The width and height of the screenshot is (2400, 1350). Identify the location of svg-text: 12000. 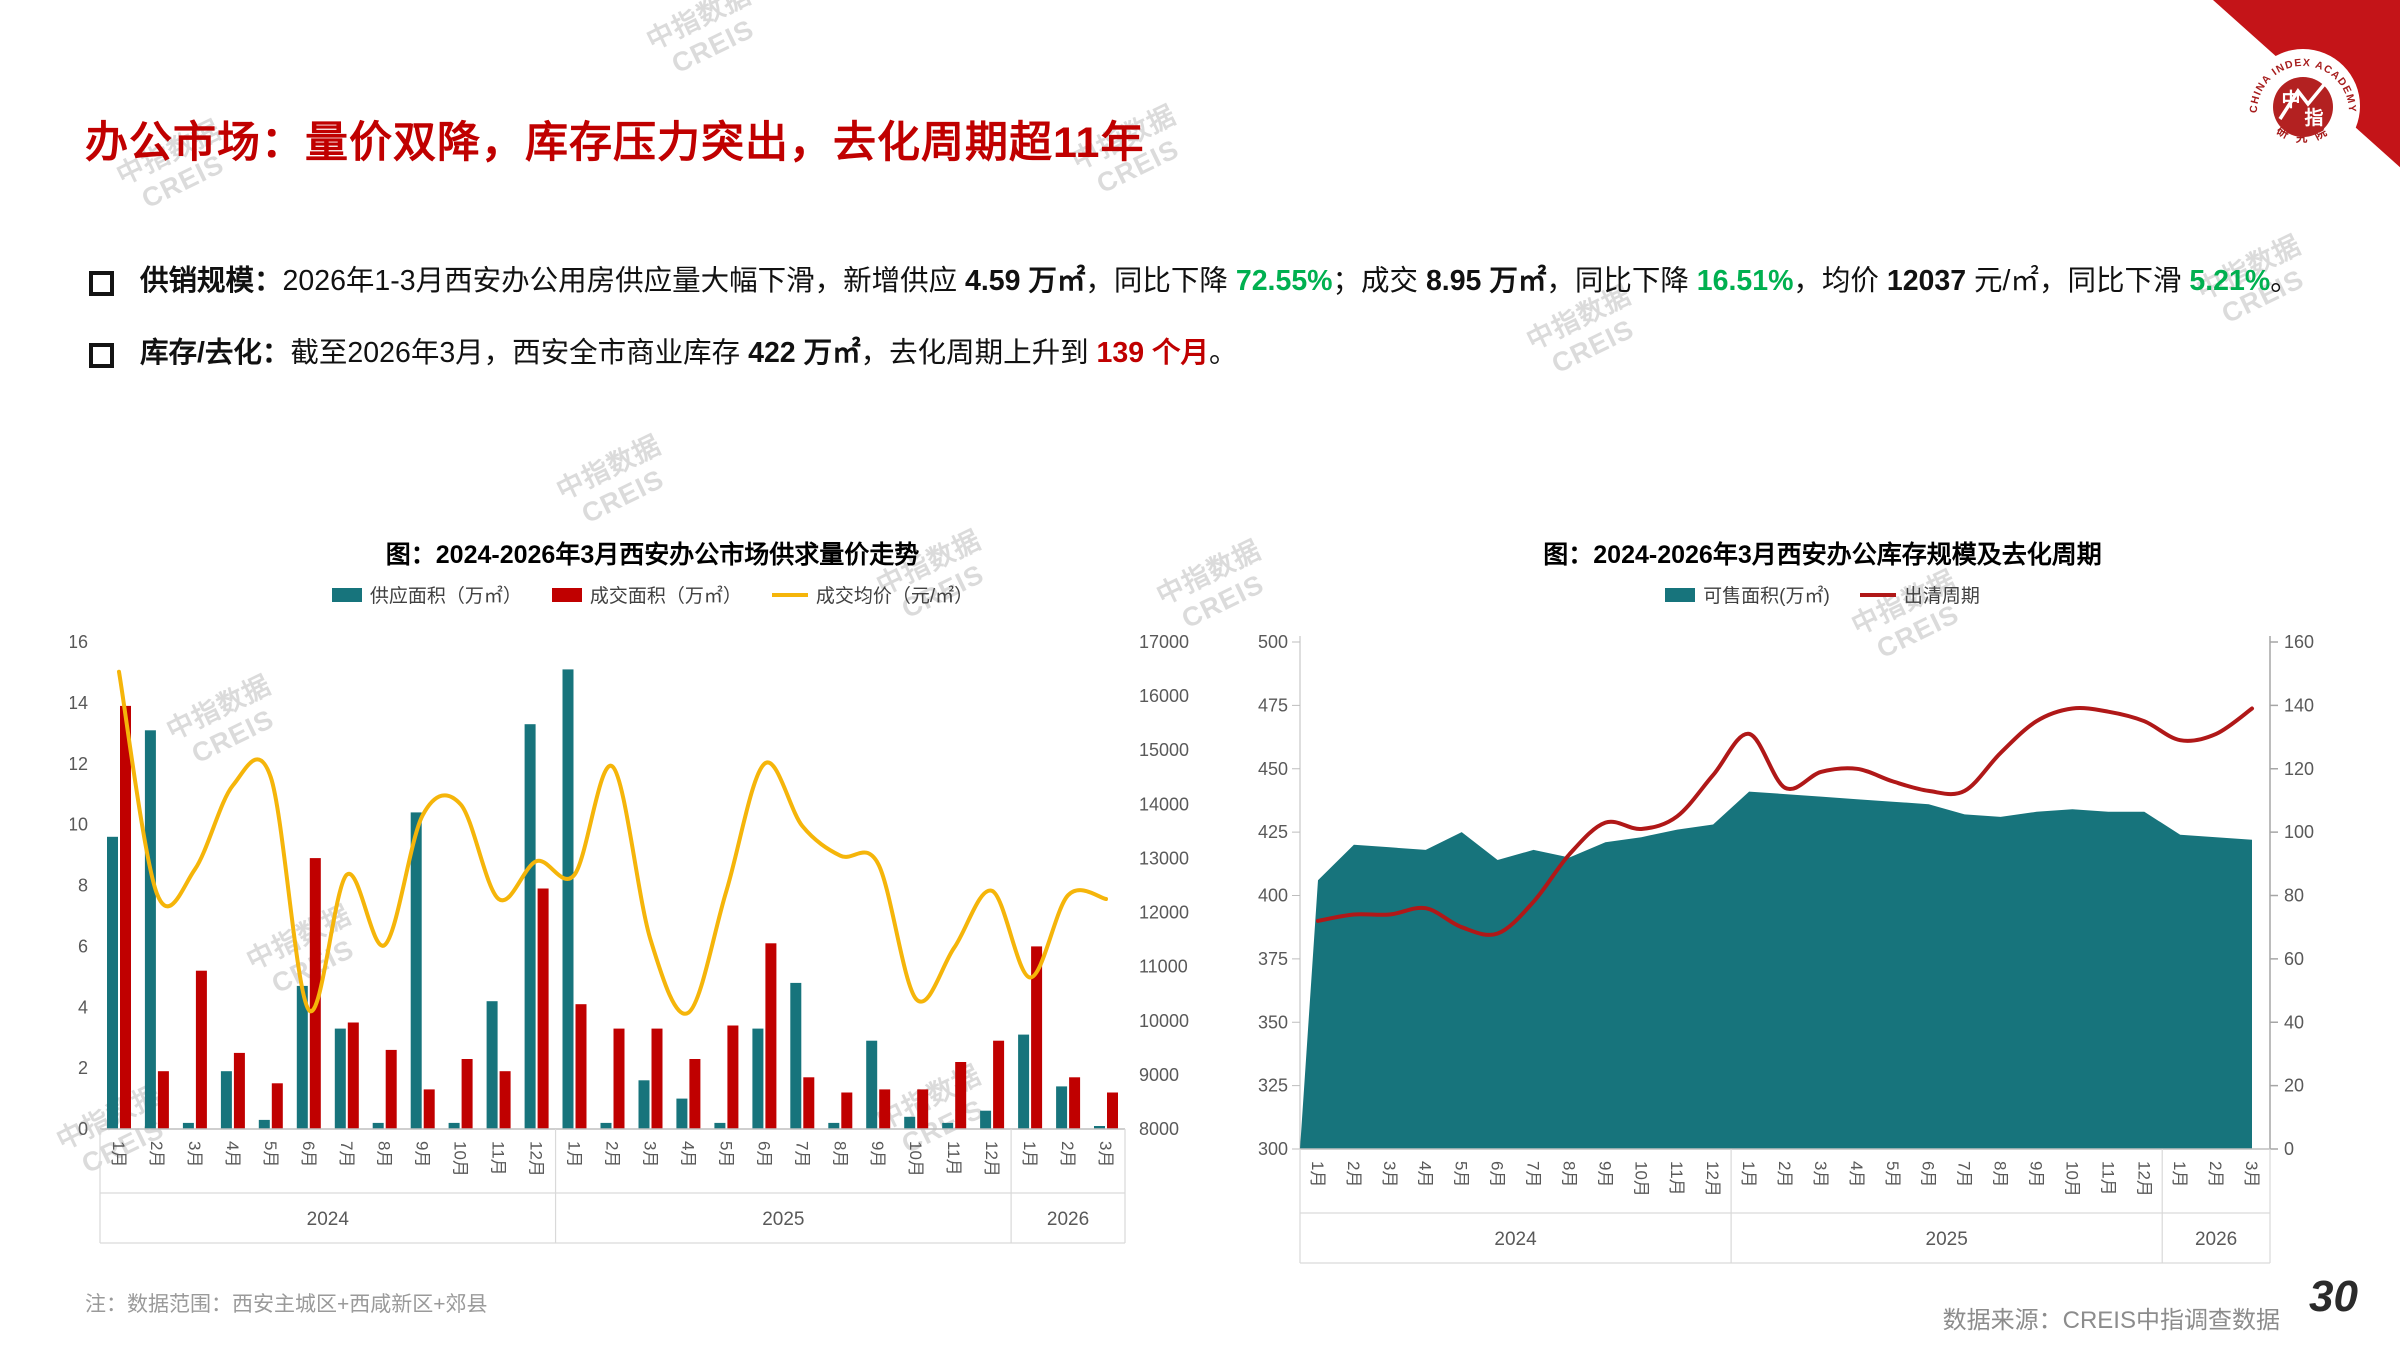
(1164, 913).